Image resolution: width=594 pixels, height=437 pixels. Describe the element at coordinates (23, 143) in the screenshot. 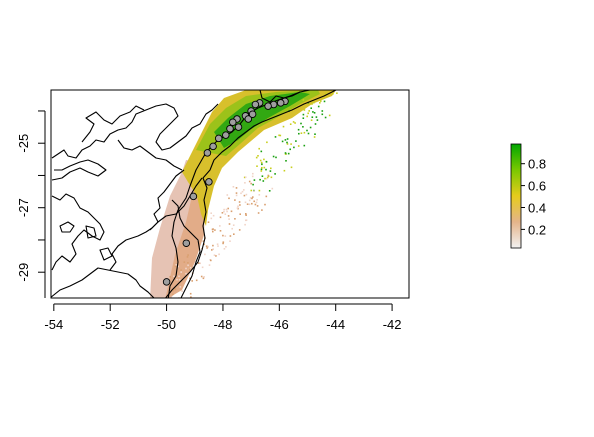

I see `y-tick-label: -25` at that location.